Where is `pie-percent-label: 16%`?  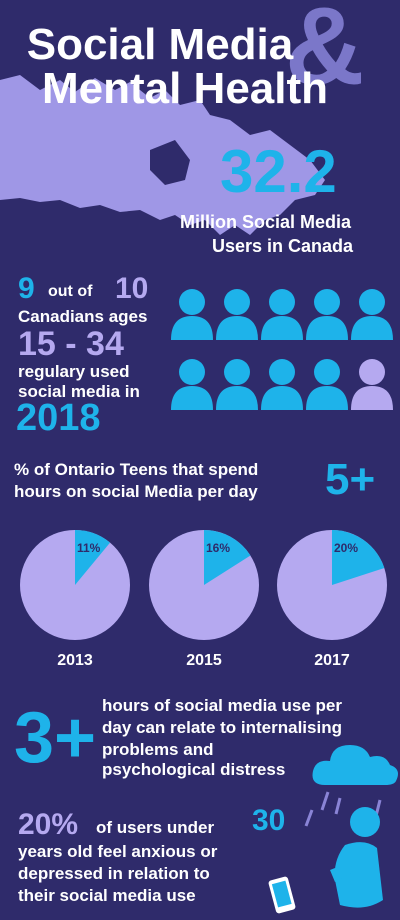
pie-percent-label: 16% is located at coordinates (218, 548).